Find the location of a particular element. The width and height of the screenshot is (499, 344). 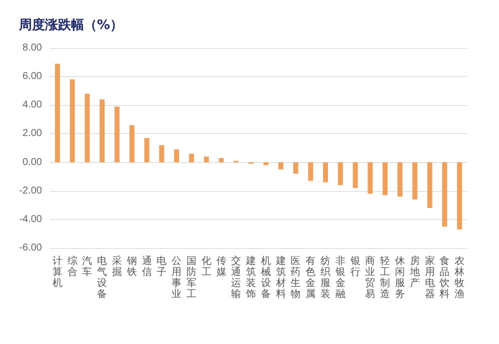

x-tick-label: 公用事业 is located at coordinates (177, 277).